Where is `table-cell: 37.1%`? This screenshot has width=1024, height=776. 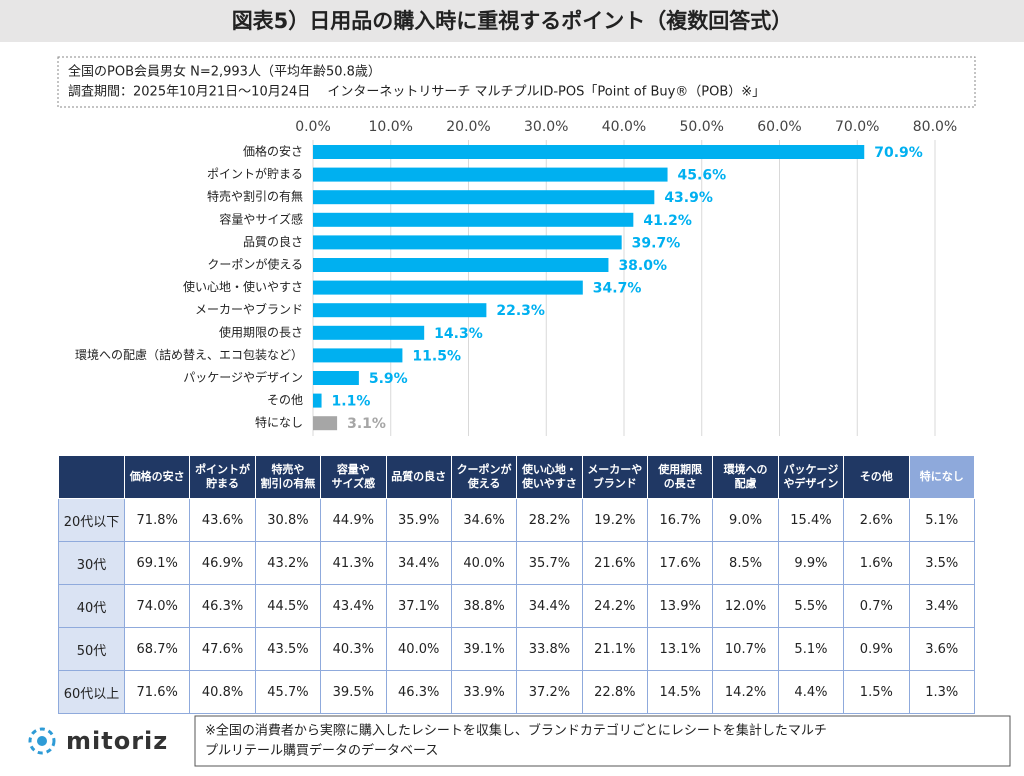
table-cell: 37.1% is located at coordinates (418, 606).